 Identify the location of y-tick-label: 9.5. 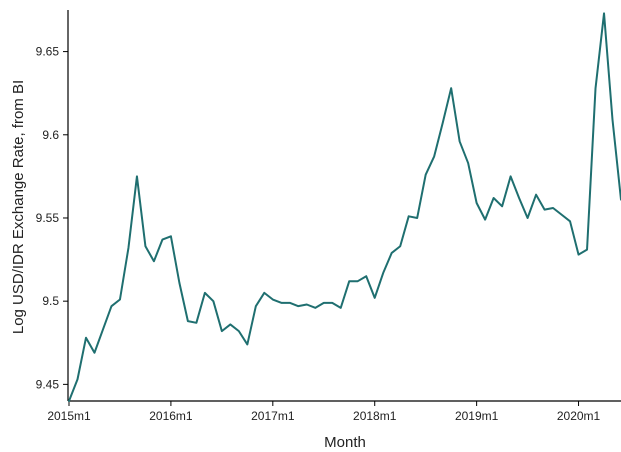
(50, 301).